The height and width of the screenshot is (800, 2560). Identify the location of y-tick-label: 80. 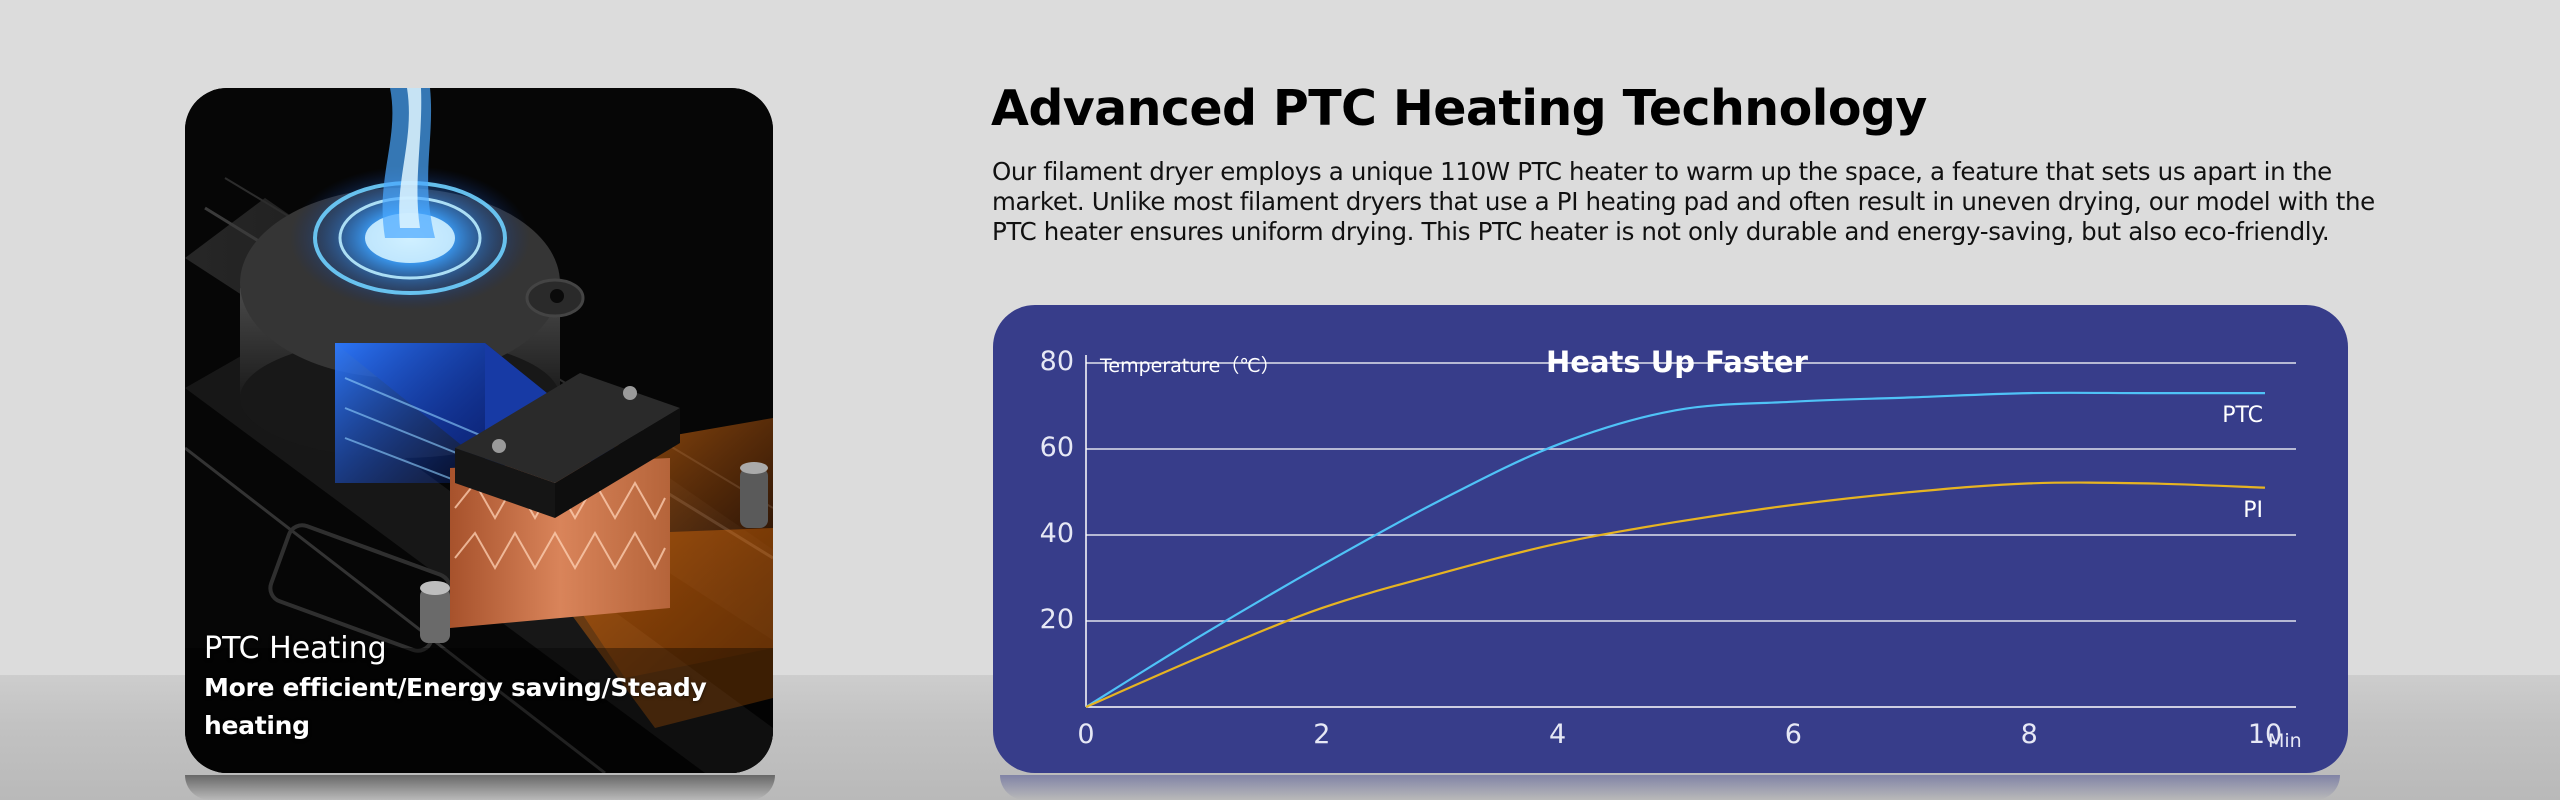
(1056, 361).